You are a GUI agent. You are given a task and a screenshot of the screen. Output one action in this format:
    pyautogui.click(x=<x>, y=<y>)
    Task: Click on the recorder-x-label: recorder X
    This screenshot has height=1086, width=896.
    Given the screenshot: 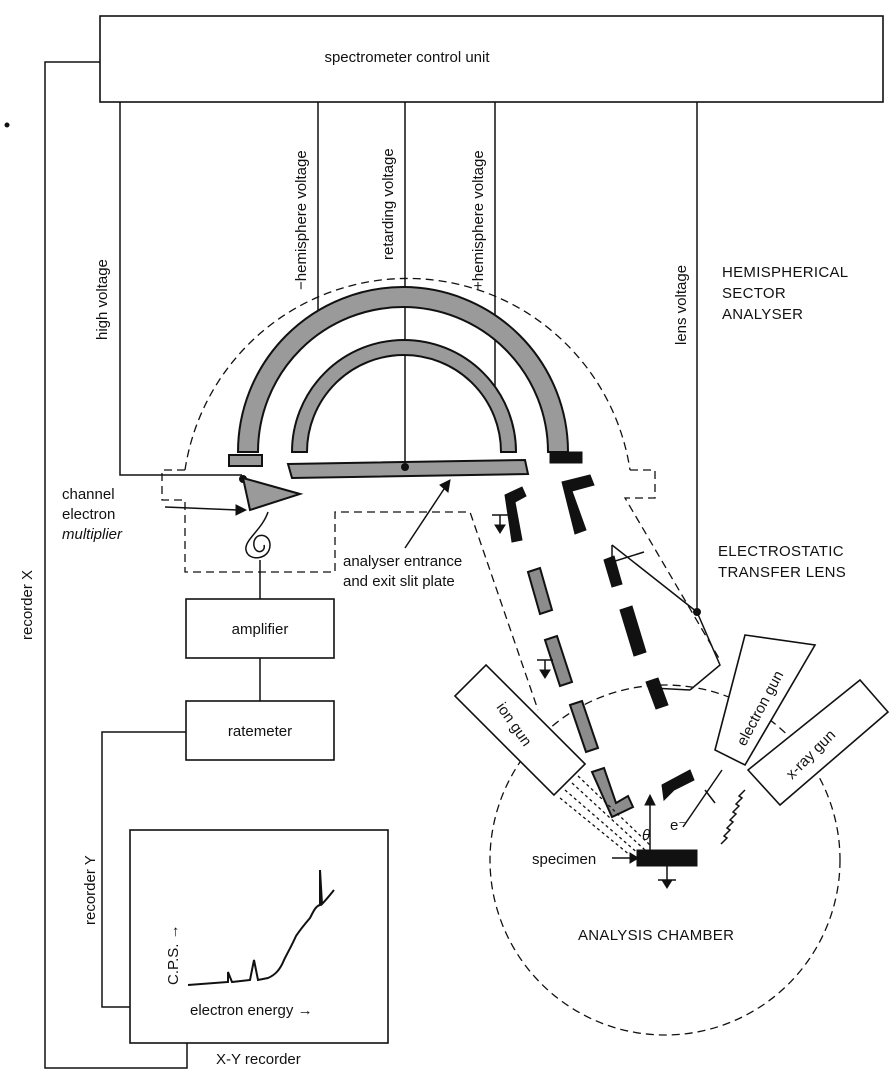 What is the action you would take?
    pyautogui.click(x=27, y=605)
    